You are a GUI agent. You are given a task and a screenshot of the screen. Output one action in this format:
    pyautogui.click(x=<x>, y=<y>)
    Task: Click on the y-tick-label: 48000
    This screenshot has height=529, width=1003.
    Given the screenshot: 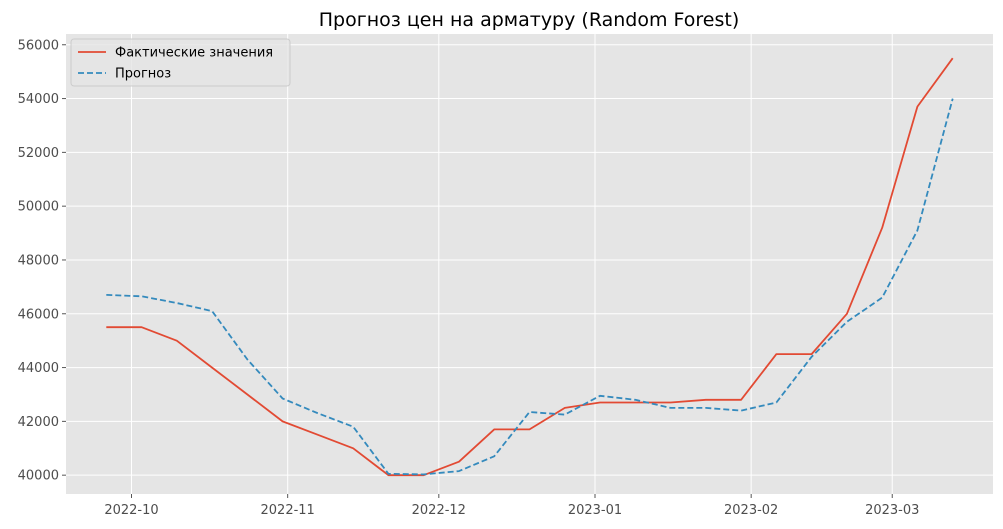 What is the action you would take?
    pyautogui.click(x=38, y=260)
    